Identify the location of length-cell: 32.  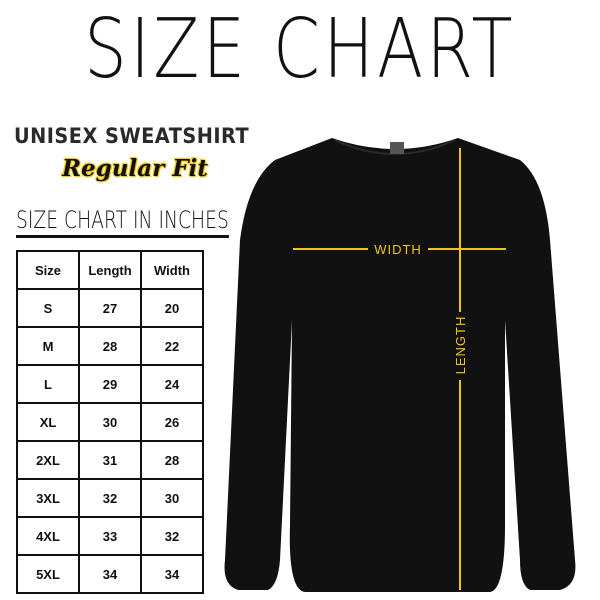
(110, 498).